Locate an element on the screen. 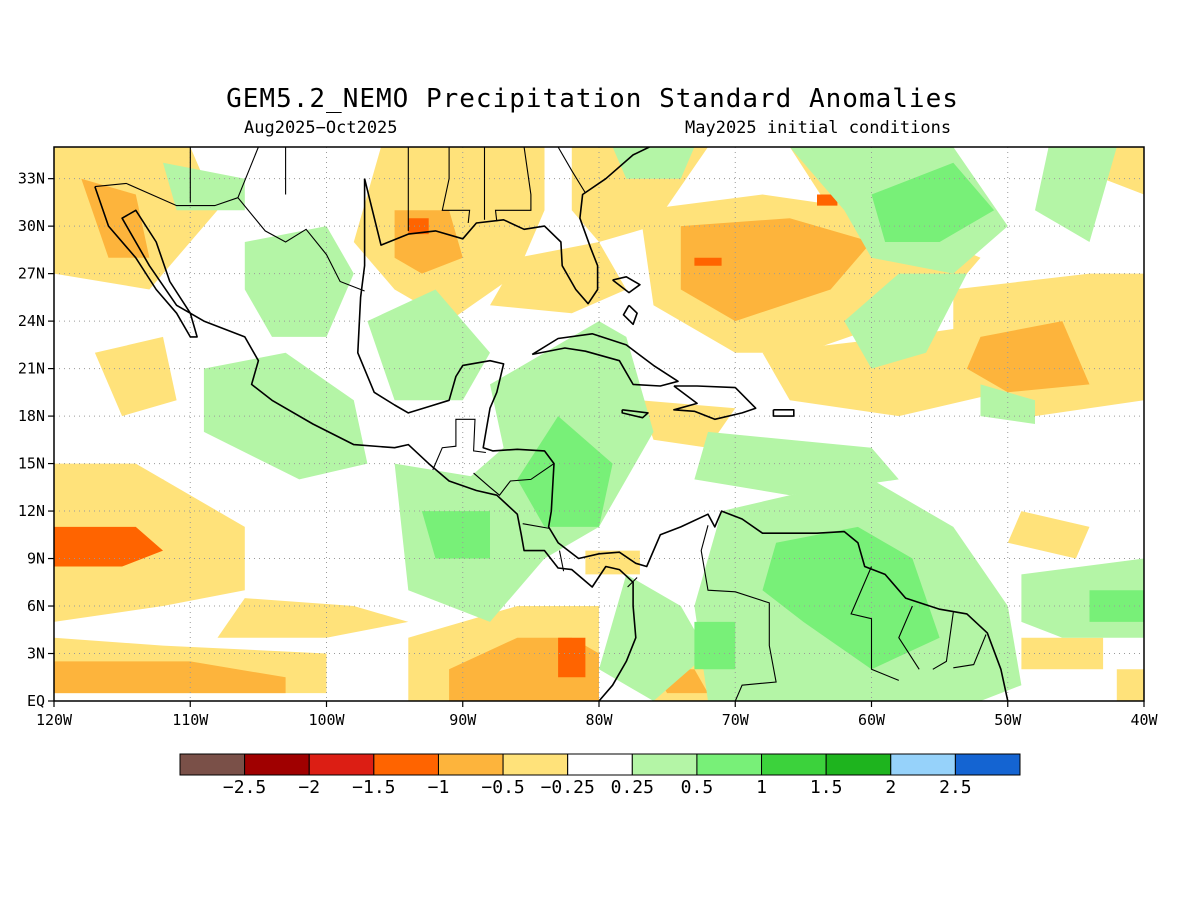  y-tick-label: 27N is located at coordinates (31, 274).